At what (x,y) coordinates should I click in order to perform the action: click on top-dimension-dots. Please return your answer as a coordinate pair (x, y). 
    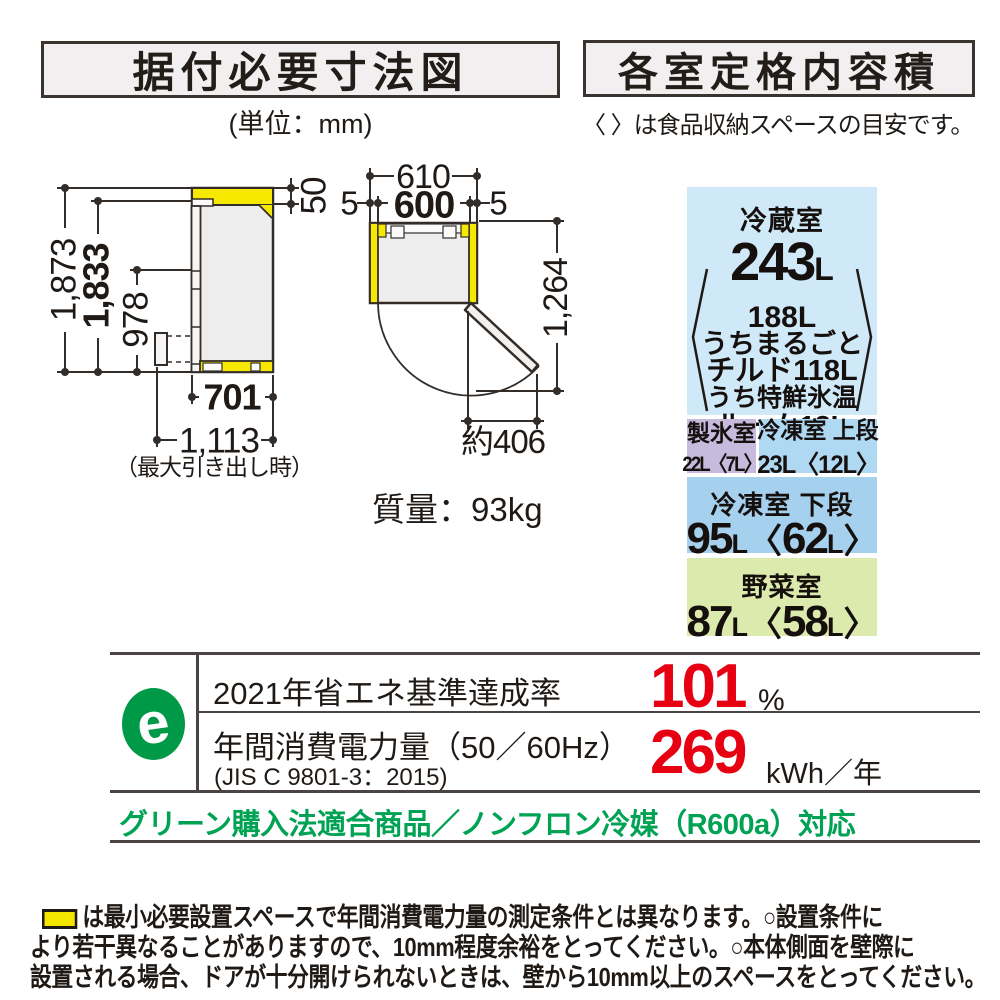
    Looking at the image, I should click on (463, 298).